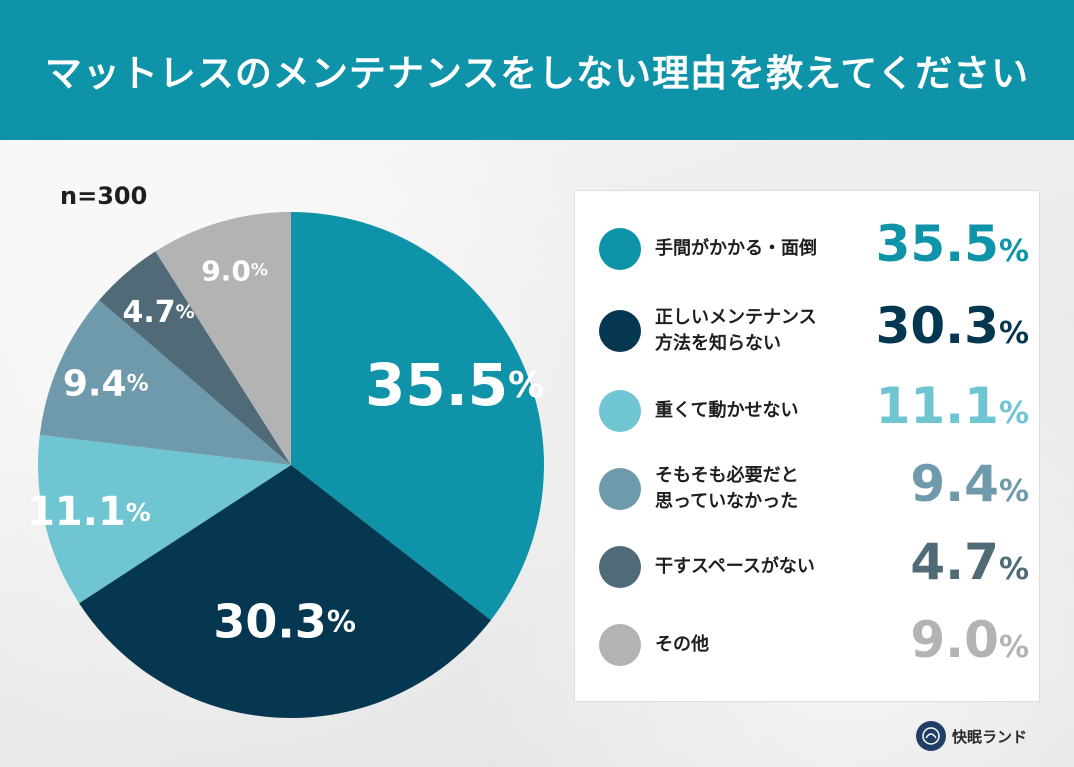  I want to click on legend-value-6: 9.0%, so click(934, 640).